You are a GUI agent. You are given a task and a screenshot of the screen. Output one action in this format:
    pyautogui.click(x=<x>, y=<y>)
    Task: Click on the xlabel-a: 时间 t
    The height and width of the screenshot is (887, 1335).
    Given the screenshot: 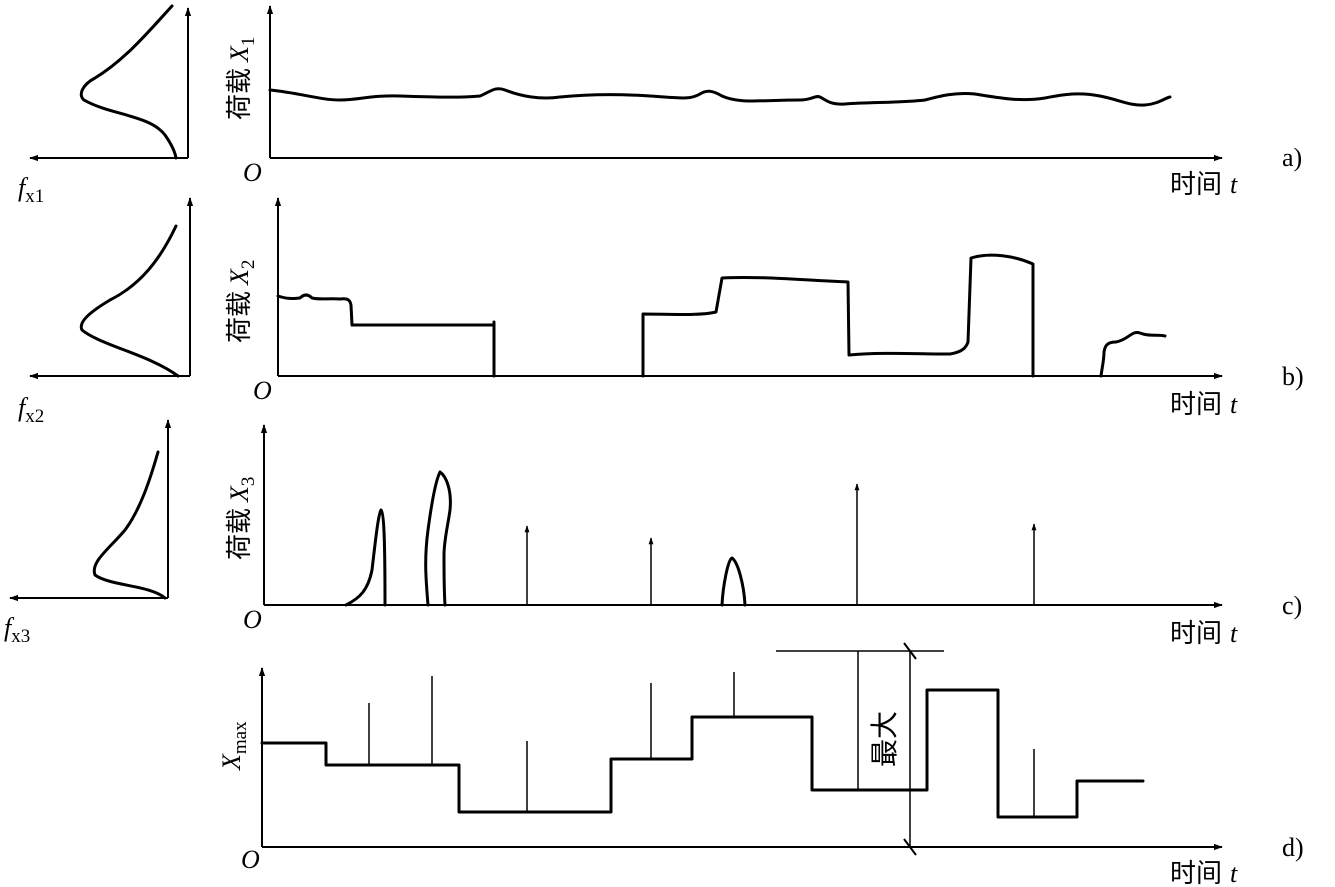 What is the action you would take?
    pyautogui.click(x=1204, y=184)
    